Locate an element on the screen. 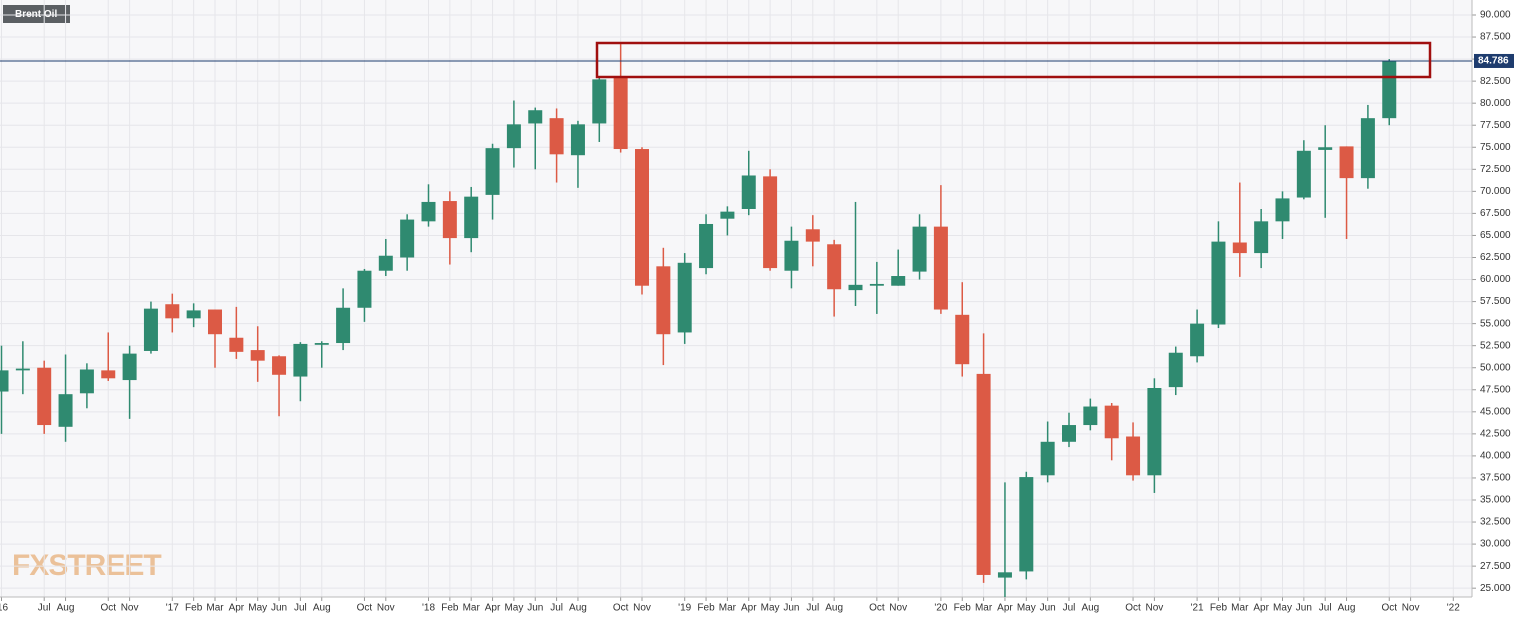 Image resolution: width=1536 pixels, height=618 pixels. y-tick-label: 82.500 is located at coordinates (1495, 81).